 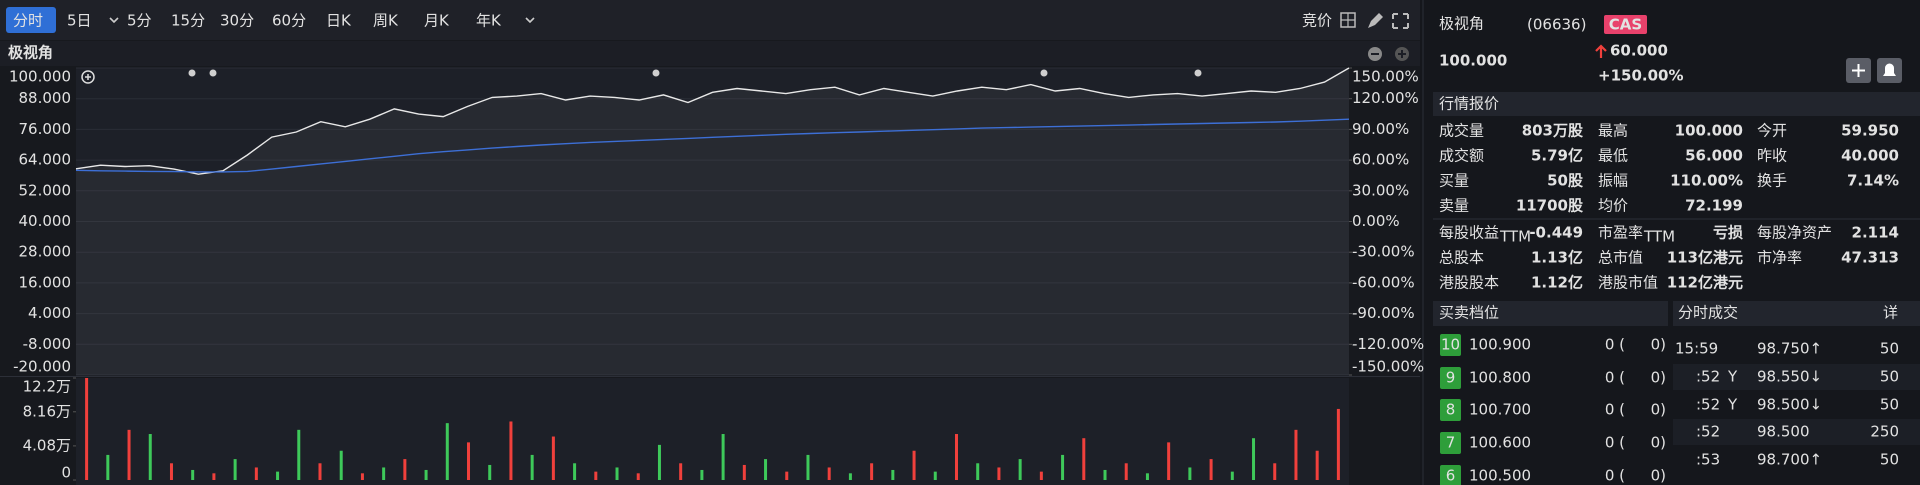 I want to click on tab: 30分, so click(x=237, y=21).